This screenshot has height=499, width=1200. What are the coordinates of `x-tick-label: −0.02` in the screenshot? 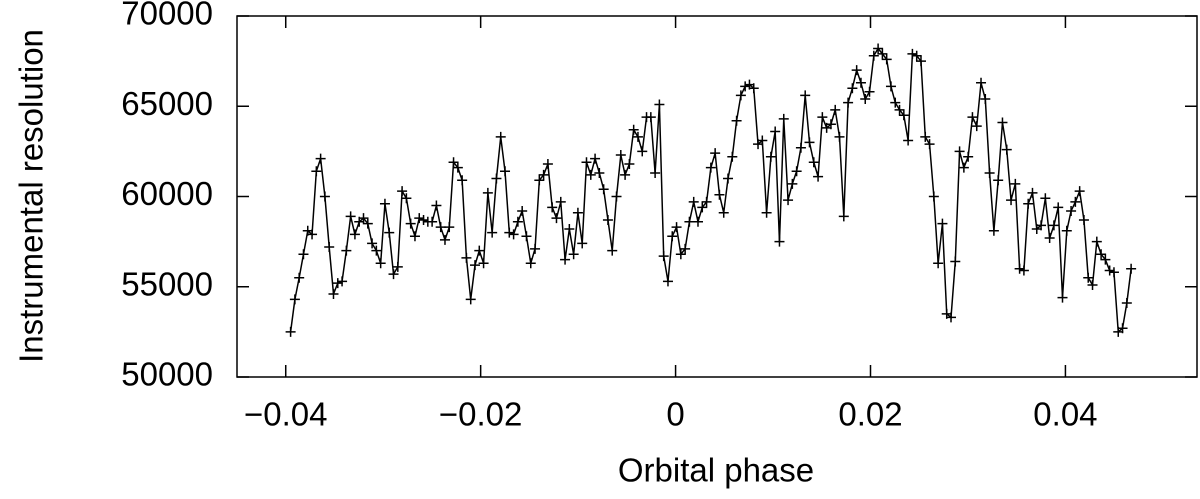 It's located at (481, 414).